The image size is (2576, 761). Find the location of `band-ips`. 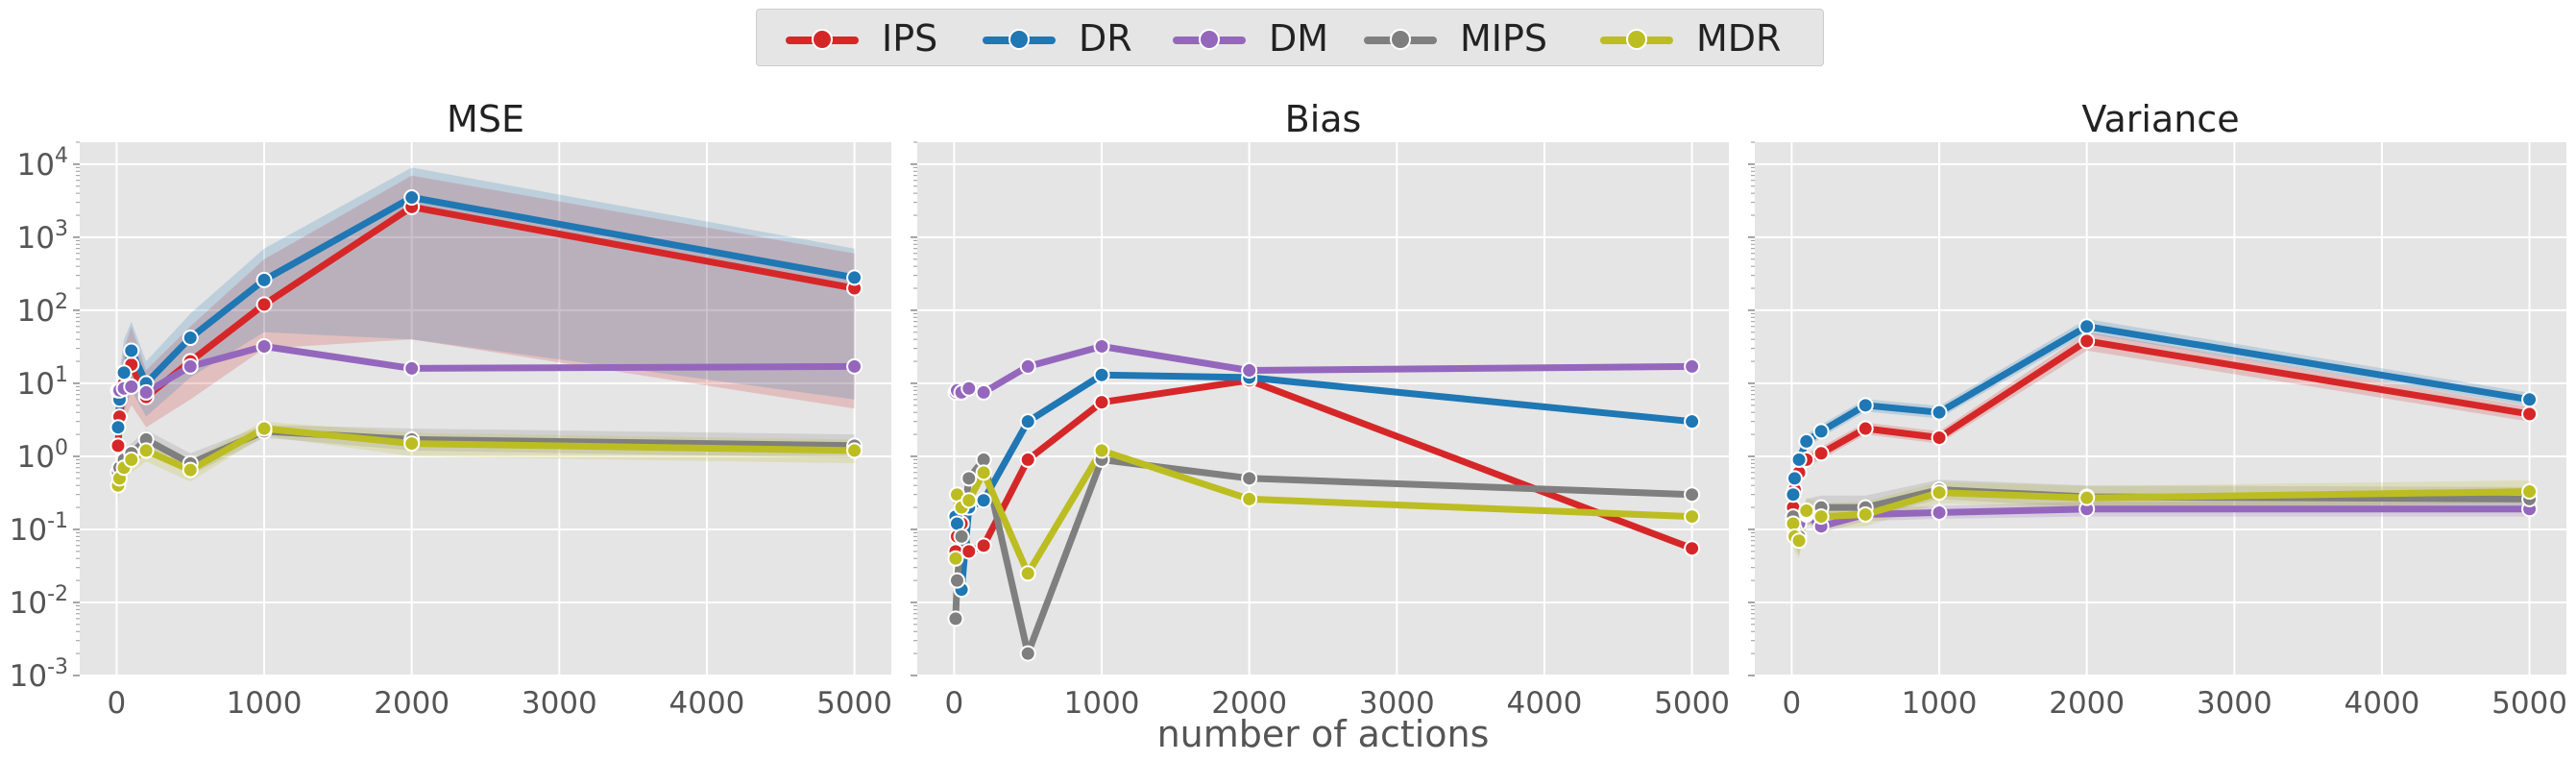

band-ips is located at coordinates (2161, 424).